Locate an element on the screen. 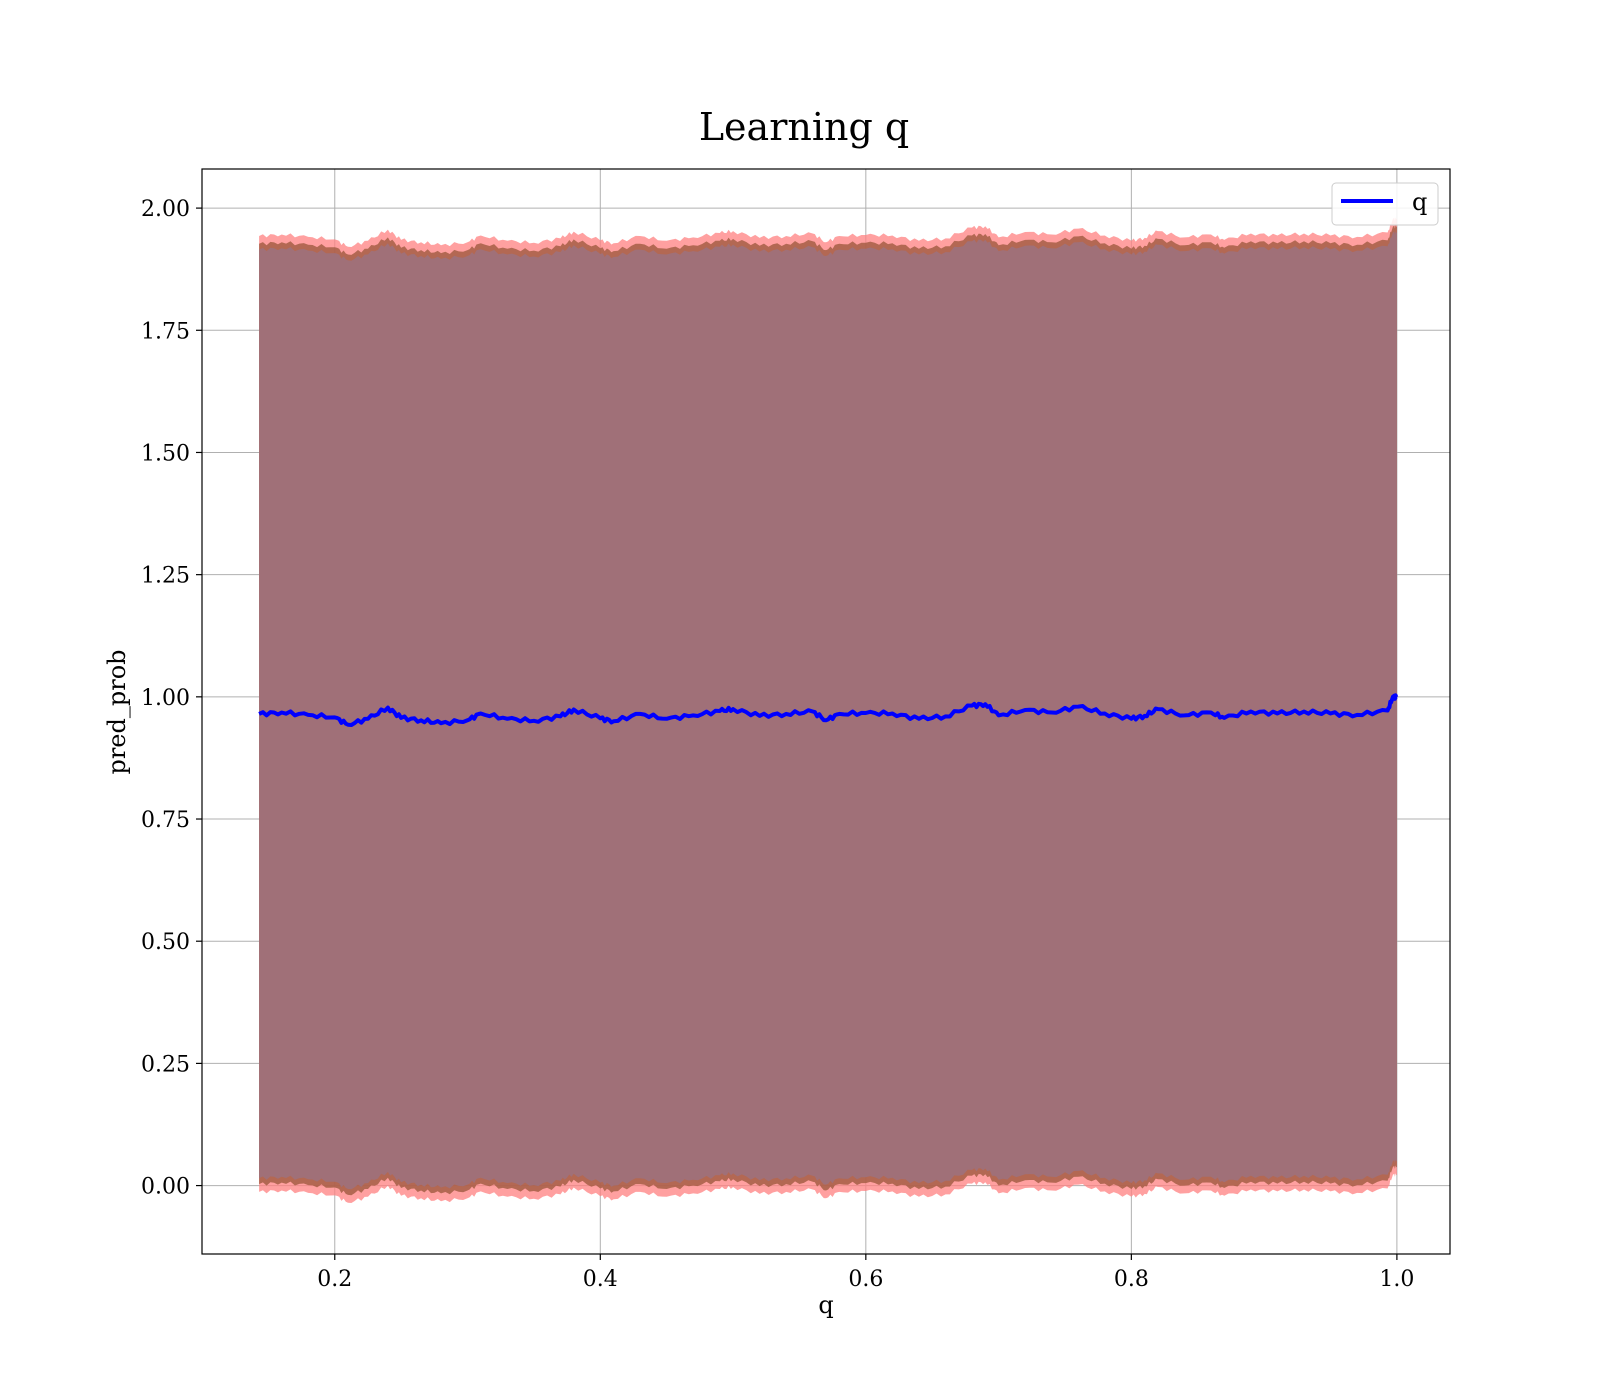 The width and height of the screenshot is (1600, 1400). x-tick-label: 1.0 is located at coordinates (1396, 1279).